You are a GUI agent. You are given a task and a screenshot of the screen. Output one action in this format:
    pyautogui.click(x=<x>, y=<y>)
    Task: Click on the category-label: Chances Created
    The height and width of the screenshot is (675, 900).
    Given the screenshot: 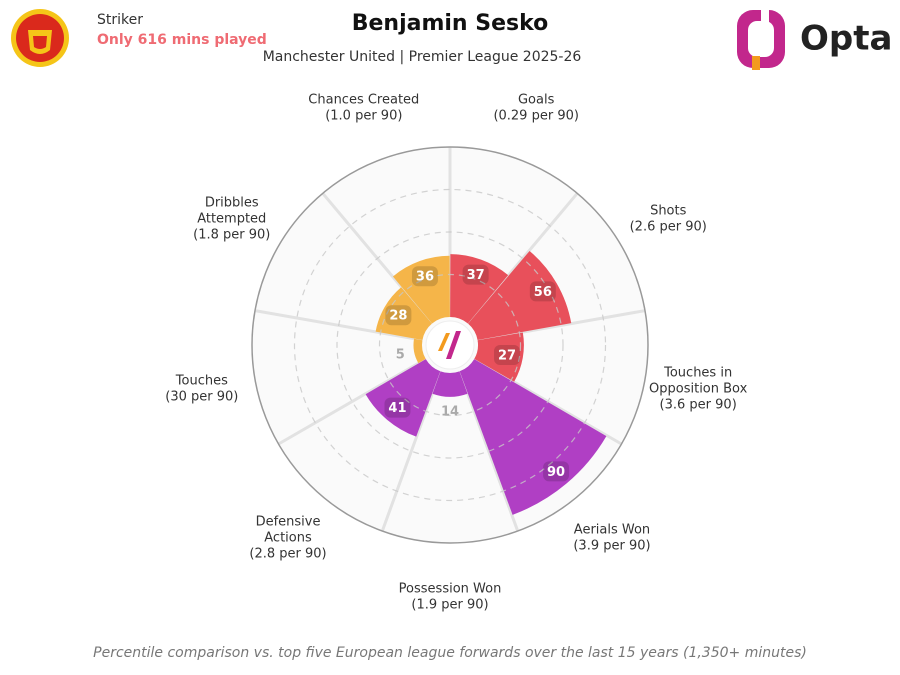 What is the action you would take?
    pyautogui.click(x=363, y=100)
    